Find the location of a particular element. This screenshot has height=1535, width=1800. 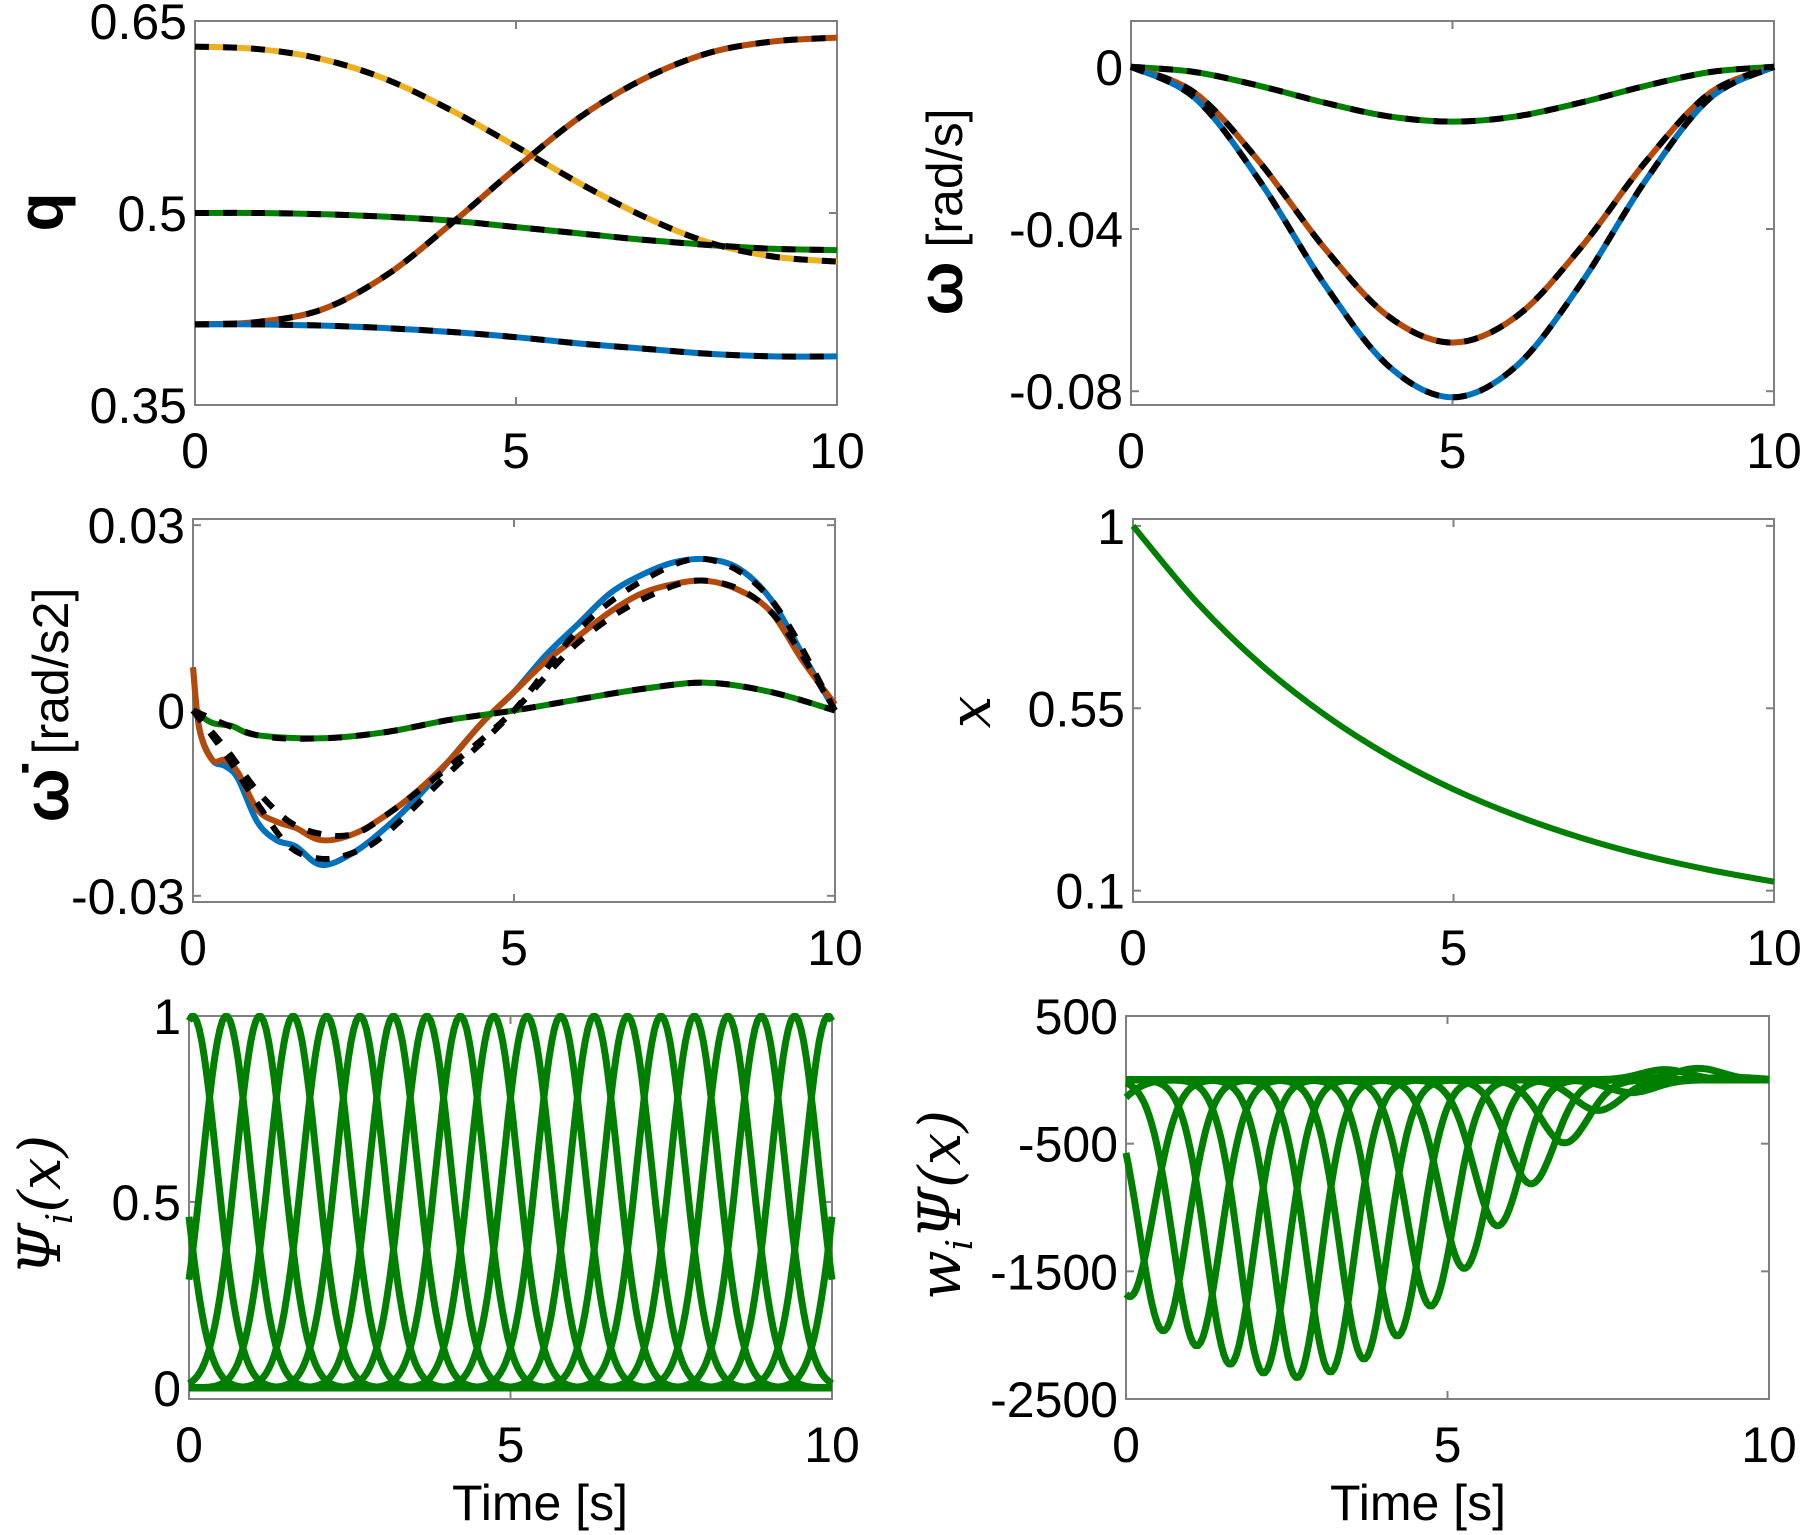

y-tick-label: 0.65 is located at coordinates (138, 25).